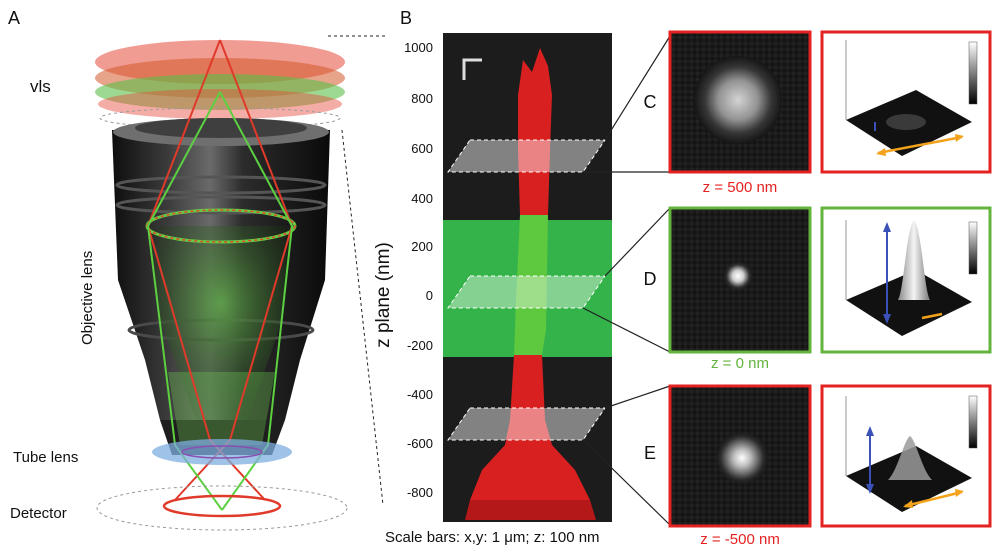 This screenshot has width=1000, height=550. Describe the element at coordinates (650, 279) in the screenshot. I see `panel-label-d: D` at that location.